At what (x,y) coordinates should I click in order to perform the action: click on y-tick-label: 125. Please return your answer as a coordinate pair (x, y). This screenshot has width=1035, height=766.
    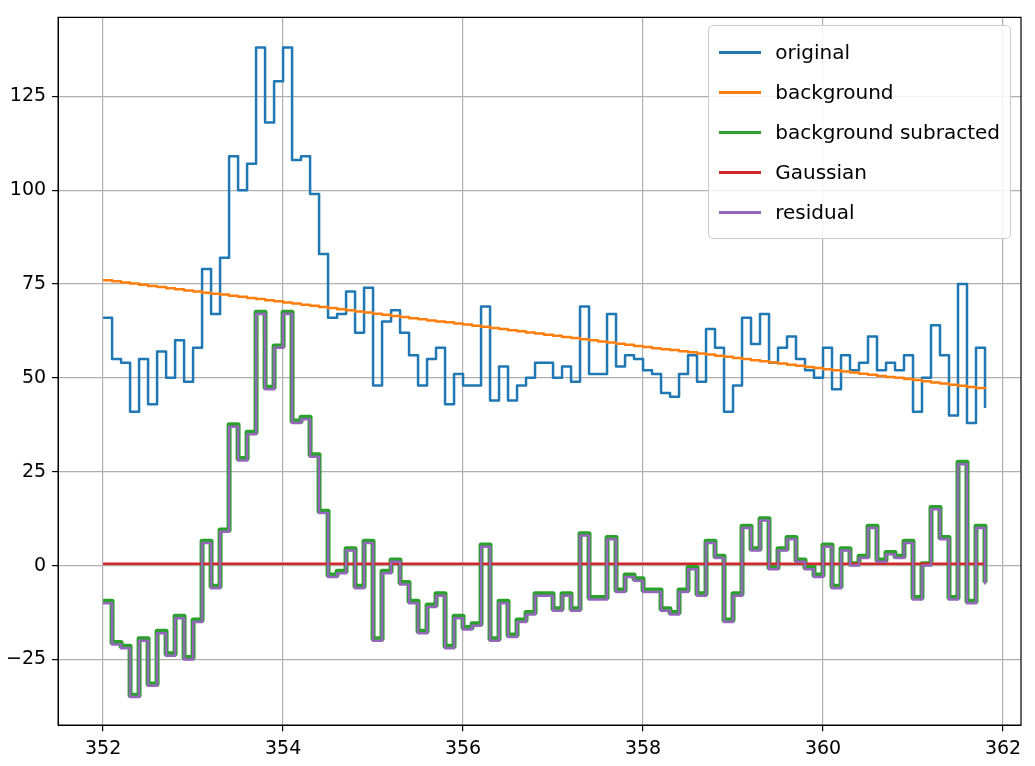
    Looking at the image, I should click on (28, 94).